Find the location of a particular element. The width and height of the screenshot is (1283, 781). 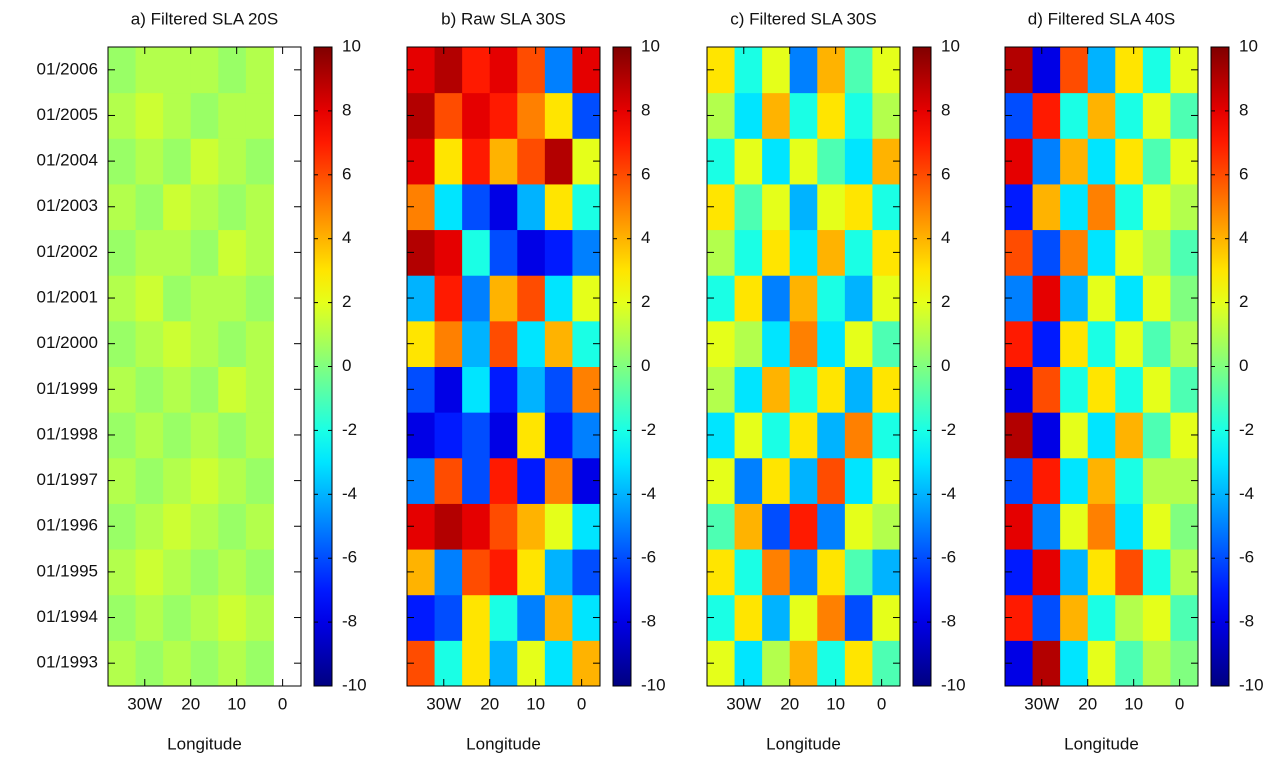

x-tick-label: 10 is located at coordinates (535, 703).